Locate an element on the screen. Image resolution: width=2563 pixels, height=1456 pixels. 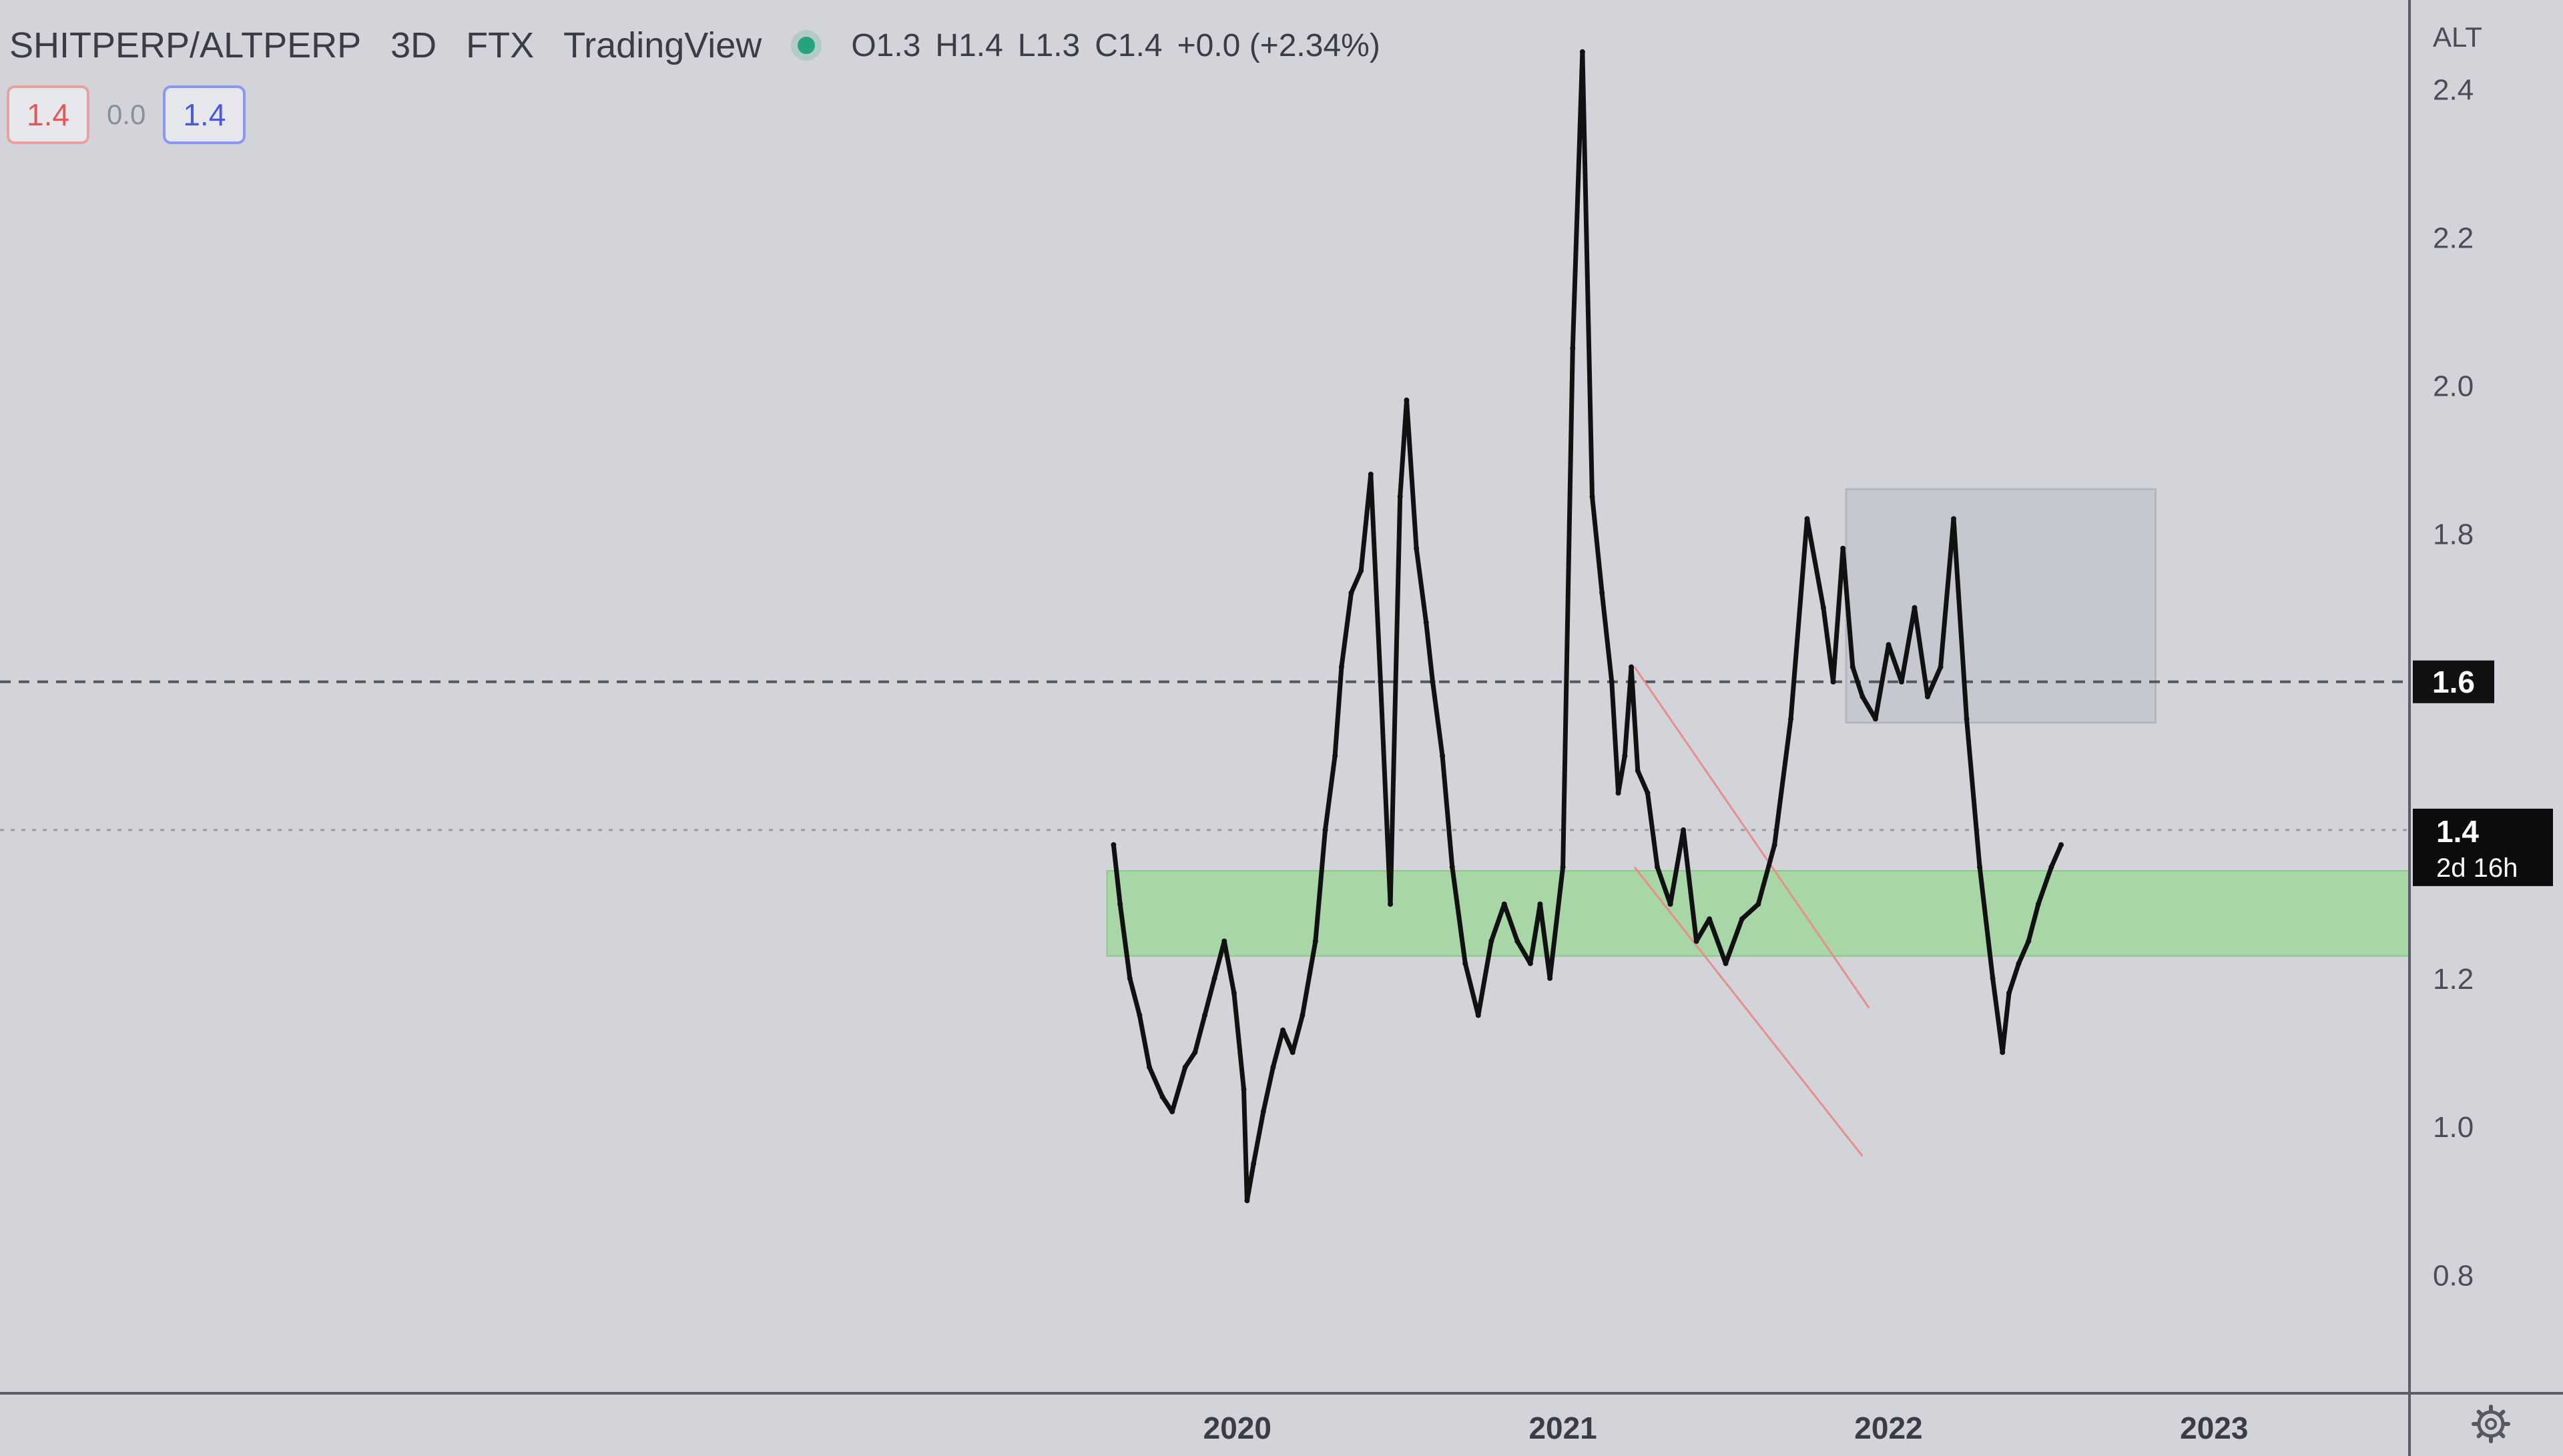
x-tick-label: 2021 is located at coordinates (1562, 1428).